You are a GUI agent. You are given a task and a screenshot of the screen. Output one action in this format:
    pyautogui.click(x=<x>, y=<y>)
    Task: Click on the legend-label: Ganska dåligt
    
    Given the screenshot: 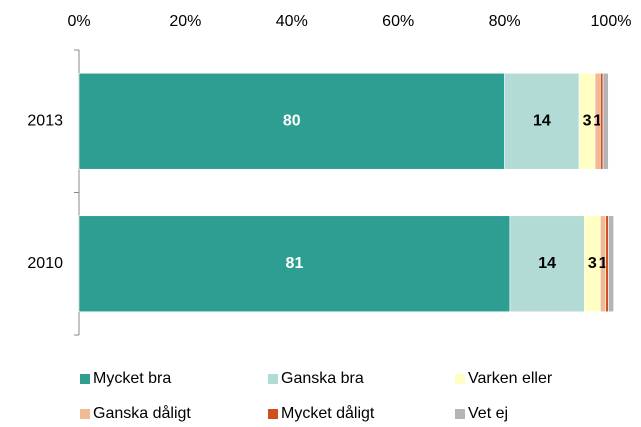 What is the action you would take?
    pyautogui.click(x=142, y=413)
    